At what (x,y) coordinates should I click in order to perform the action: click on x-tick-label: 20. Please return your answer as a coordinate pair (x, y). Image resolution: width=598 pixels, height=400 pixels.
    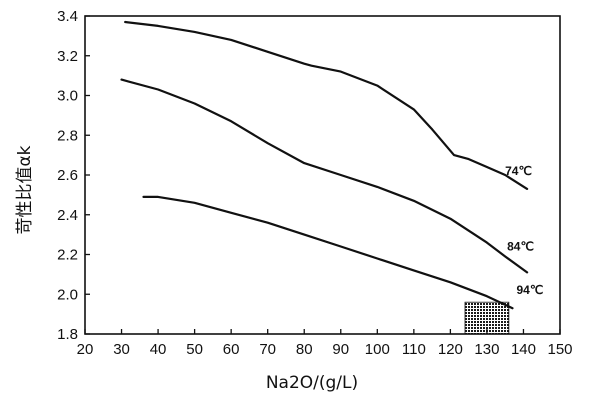
    Looking at the image, I should click on (85, 349).